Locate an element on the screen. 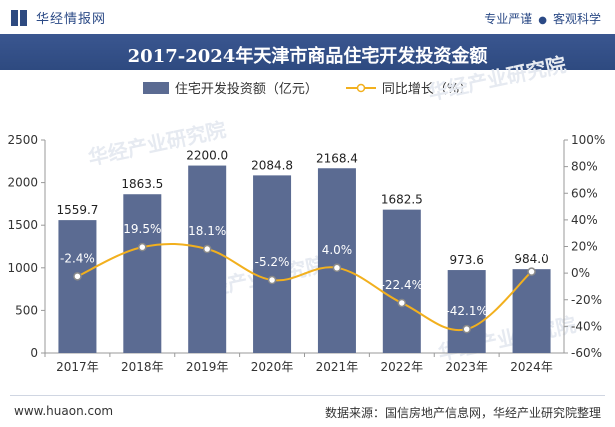 The width and height of the screenshot is (615, 427). y-left-tick-label: 2000 is located at coordinates (22, 183).